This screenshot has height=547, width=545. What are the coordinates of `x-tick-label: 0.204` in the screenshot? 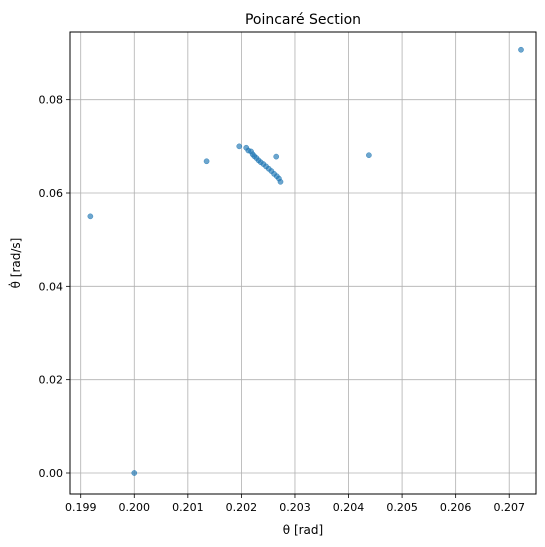 It's located at (349, 507).